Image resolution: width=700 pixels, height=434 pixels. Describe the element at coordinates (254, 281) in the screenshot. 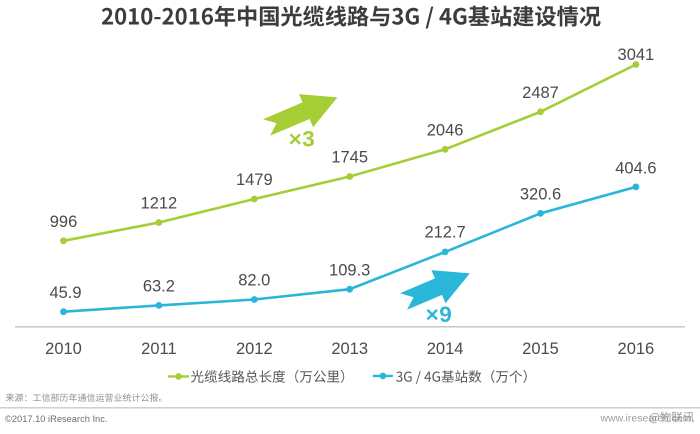

I see `svg-text: 82.0` at that location.